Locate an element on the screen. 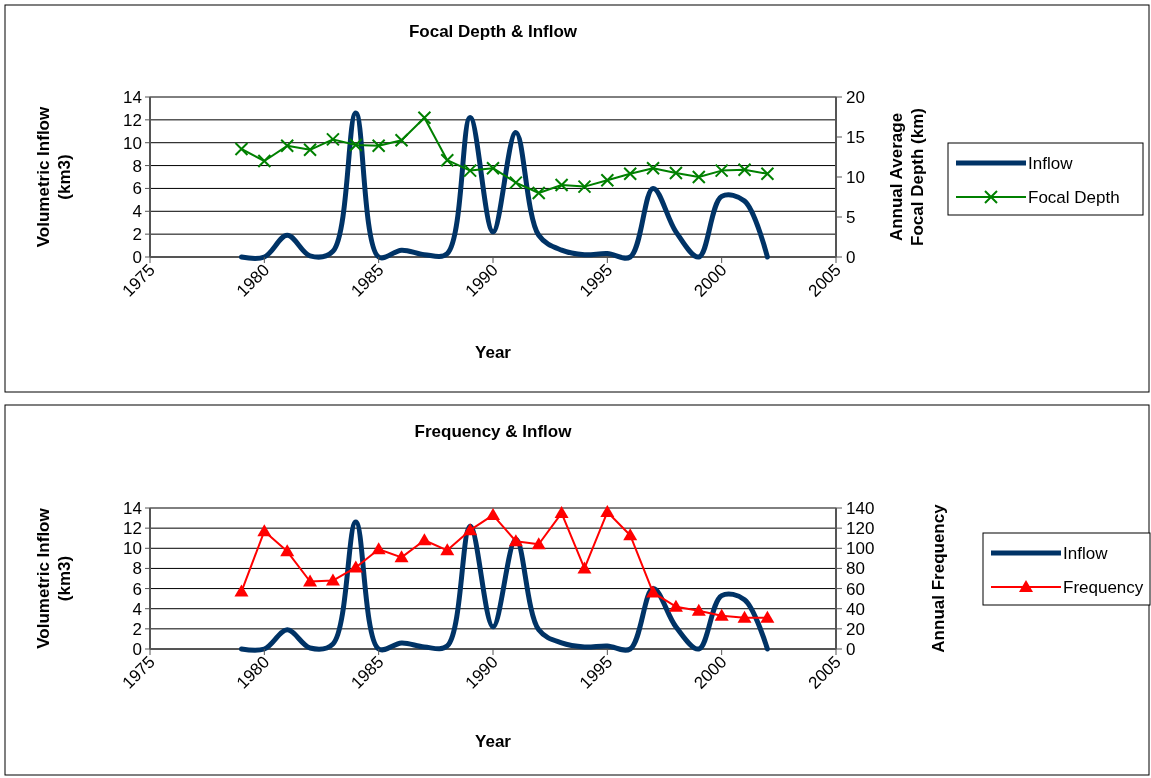 This screenshot has height=778, width=1151. legend-label: Focal Depth is located at coordinates (1074, 197).